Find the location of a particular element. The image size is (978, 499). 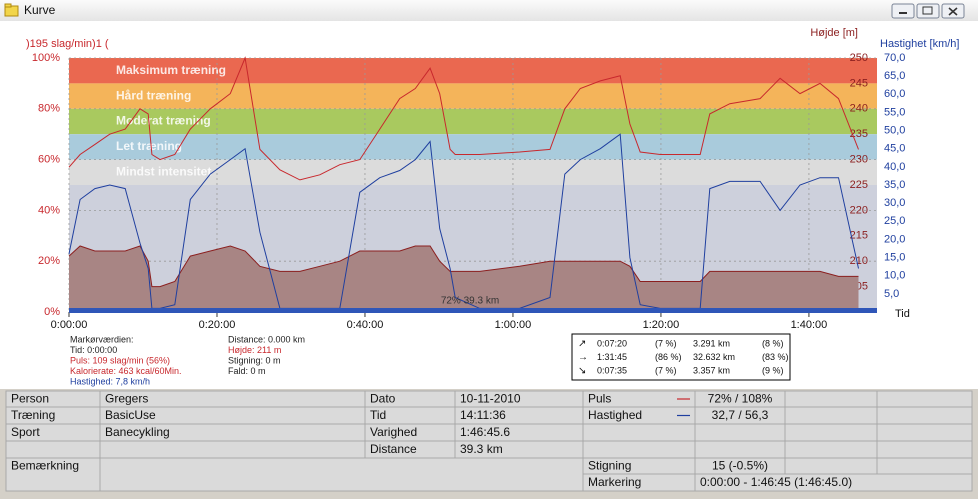

summary-cell: (8 %) is located at coordinates (773, 343).